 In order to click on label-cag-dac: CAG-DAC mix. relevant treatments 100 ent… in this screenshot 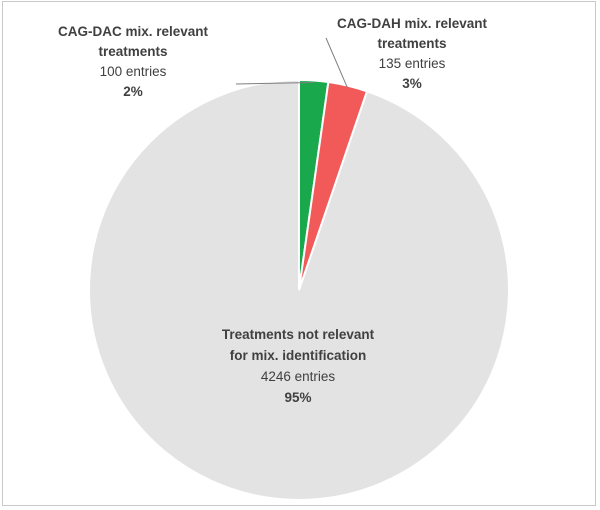, I will do `click(133, 61)`.